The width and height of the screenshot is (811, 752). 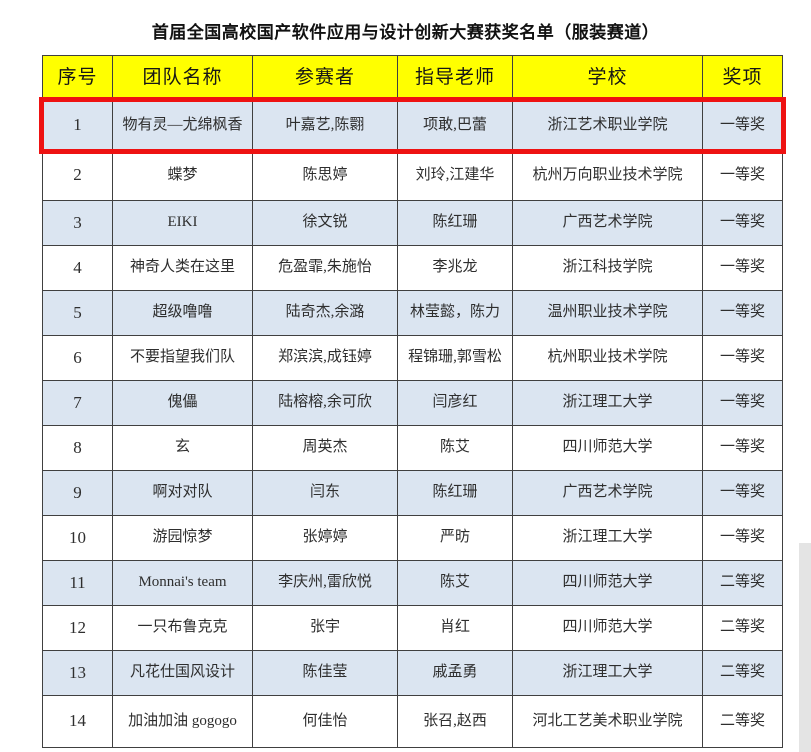 What do you see at coordinates (325, 313) in the screenshot?
I see `cell-participants: 陆奇杰,余潞` at bounding box center [325, 313].